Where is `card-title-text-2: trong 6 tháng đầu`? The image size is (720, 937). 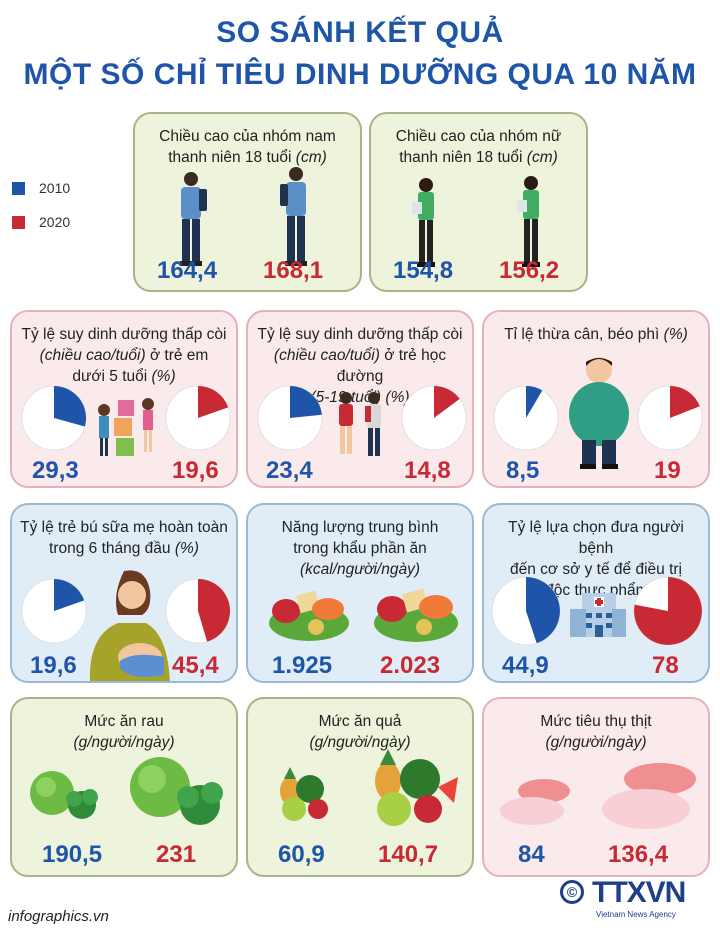
card-title-text-2: trong 6 tháng đầu is located at coordinates (110, 548).